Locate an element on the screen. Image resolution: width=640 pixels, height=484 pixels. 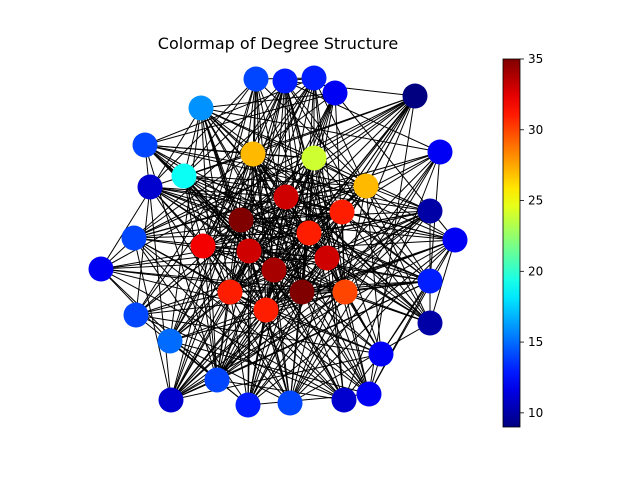
colorbar-tick-label: 10 is located at coordinates (535, 413).